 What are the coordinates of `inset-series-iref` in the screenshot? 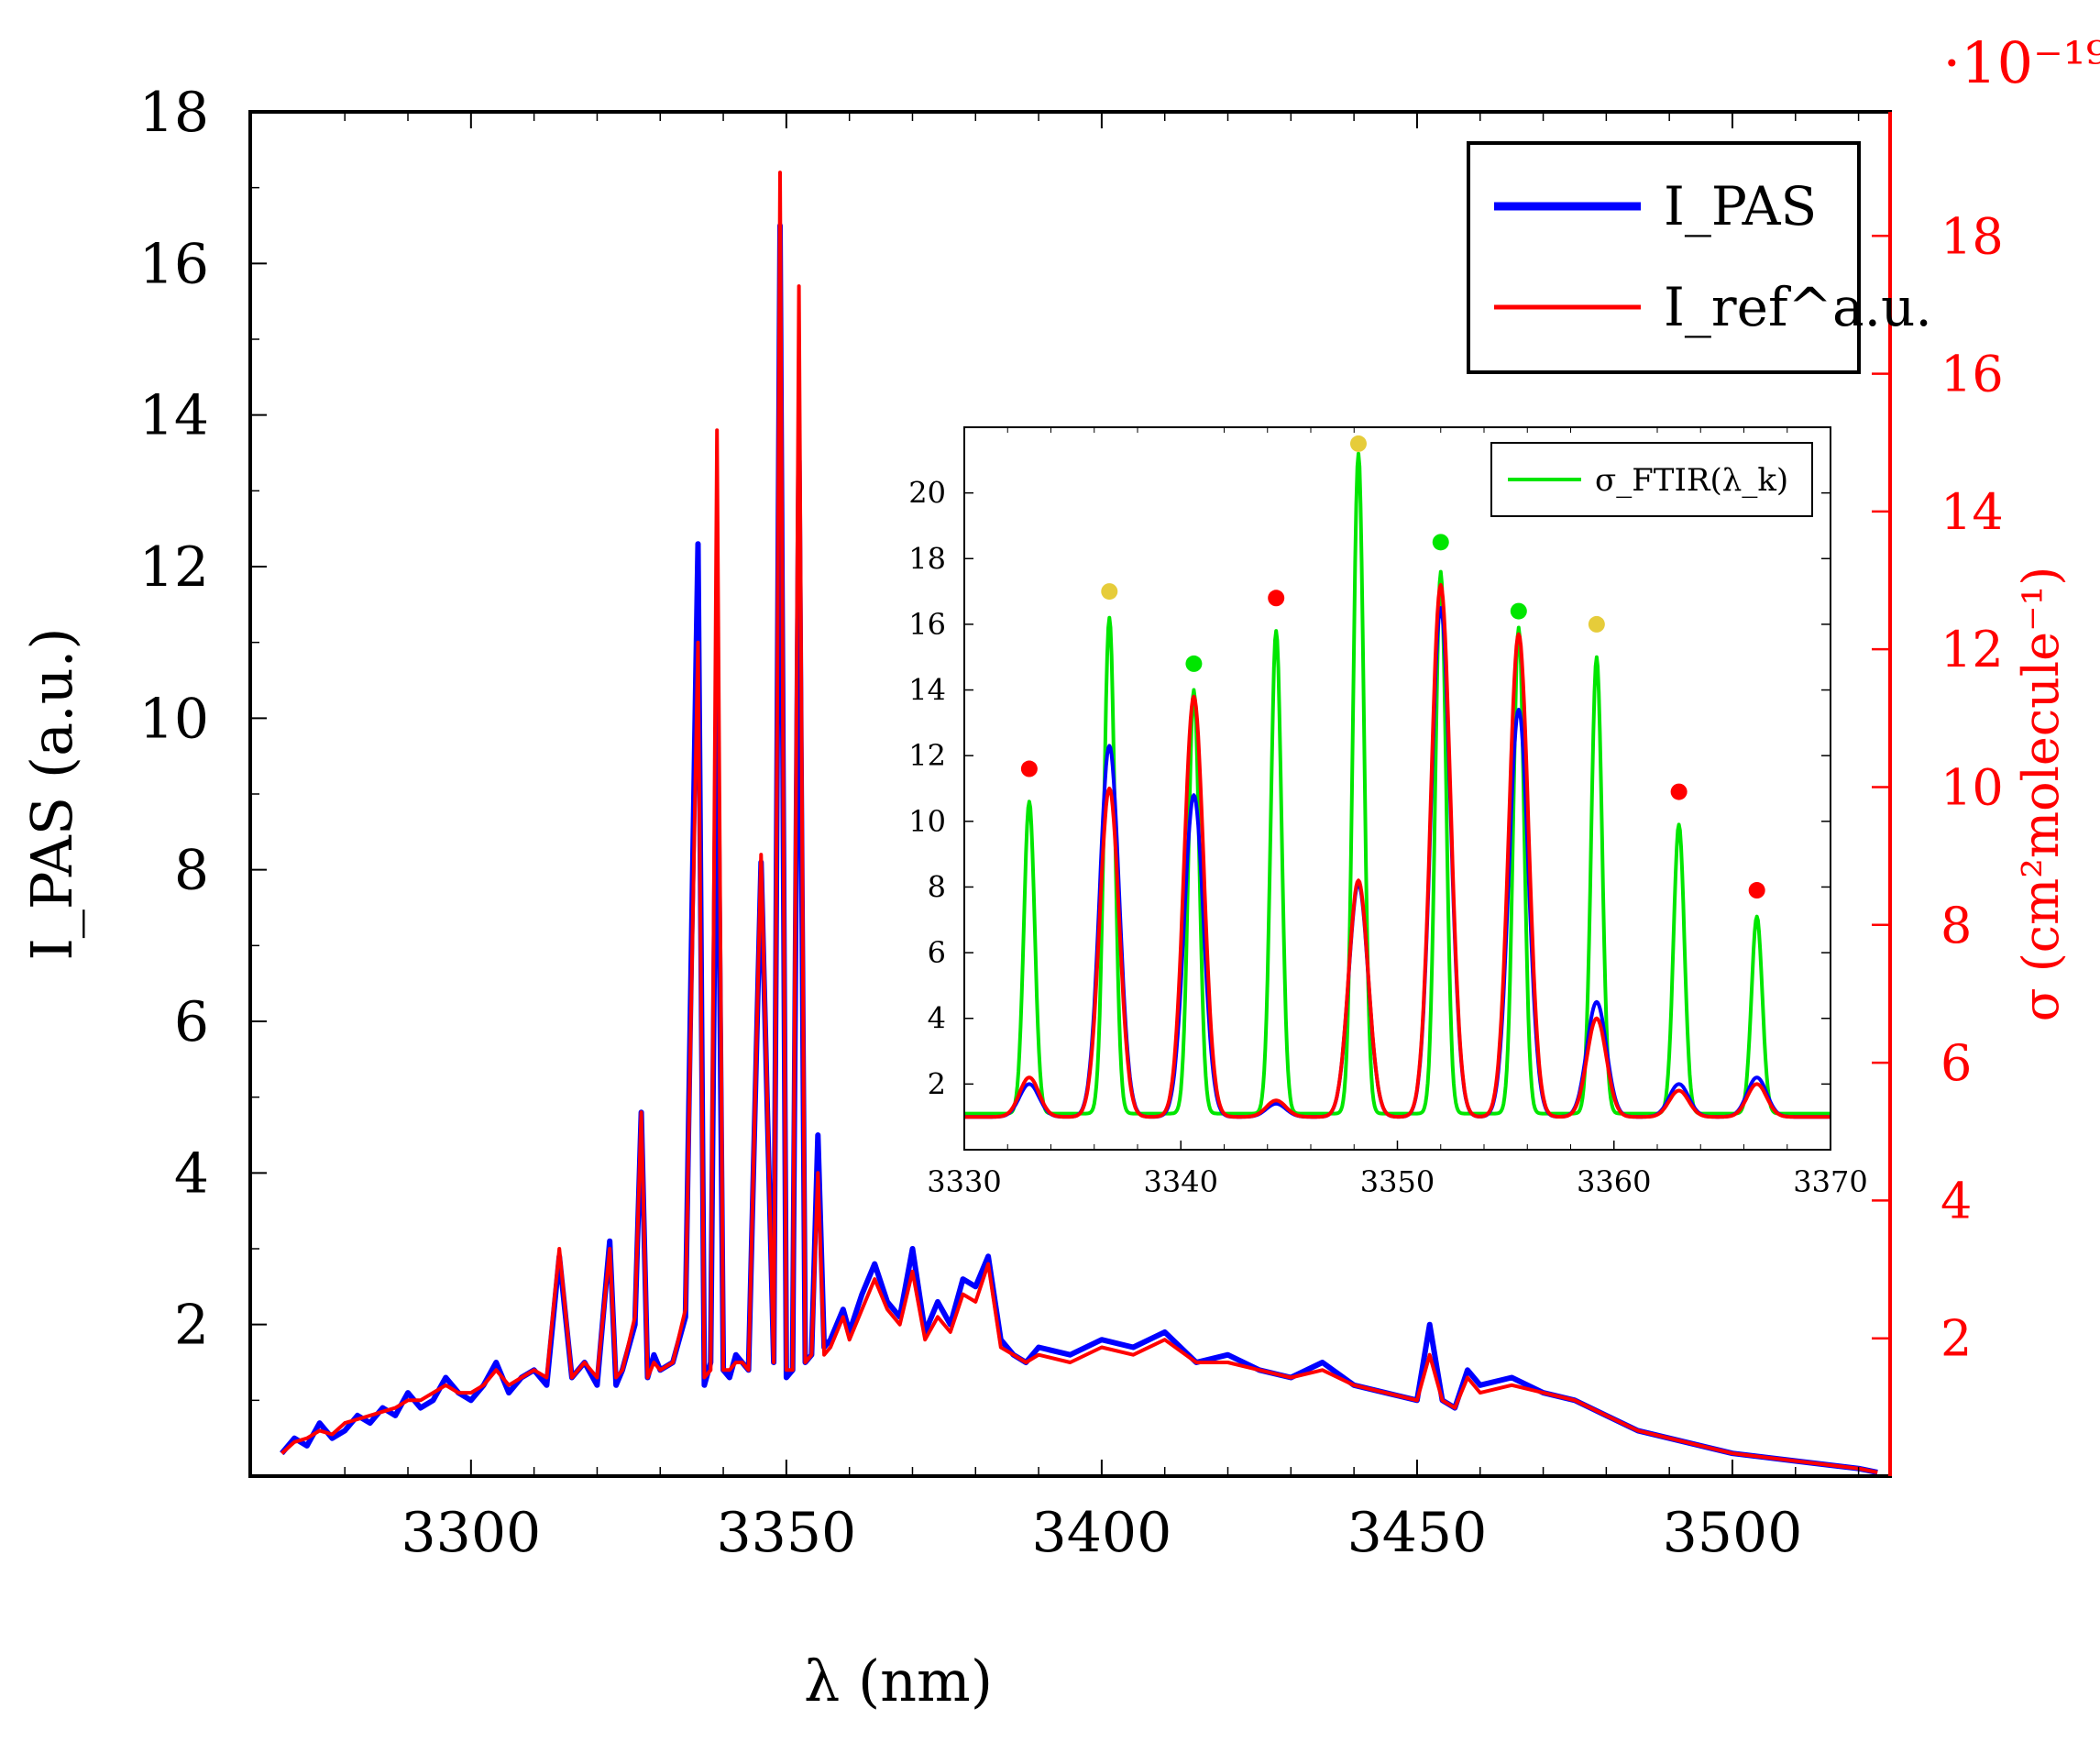 It's located at (1397, 850).